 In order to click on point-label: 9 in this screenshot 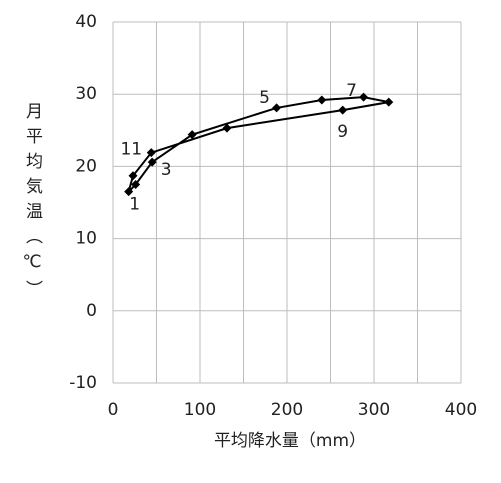, I will do `click(342, 132)`.